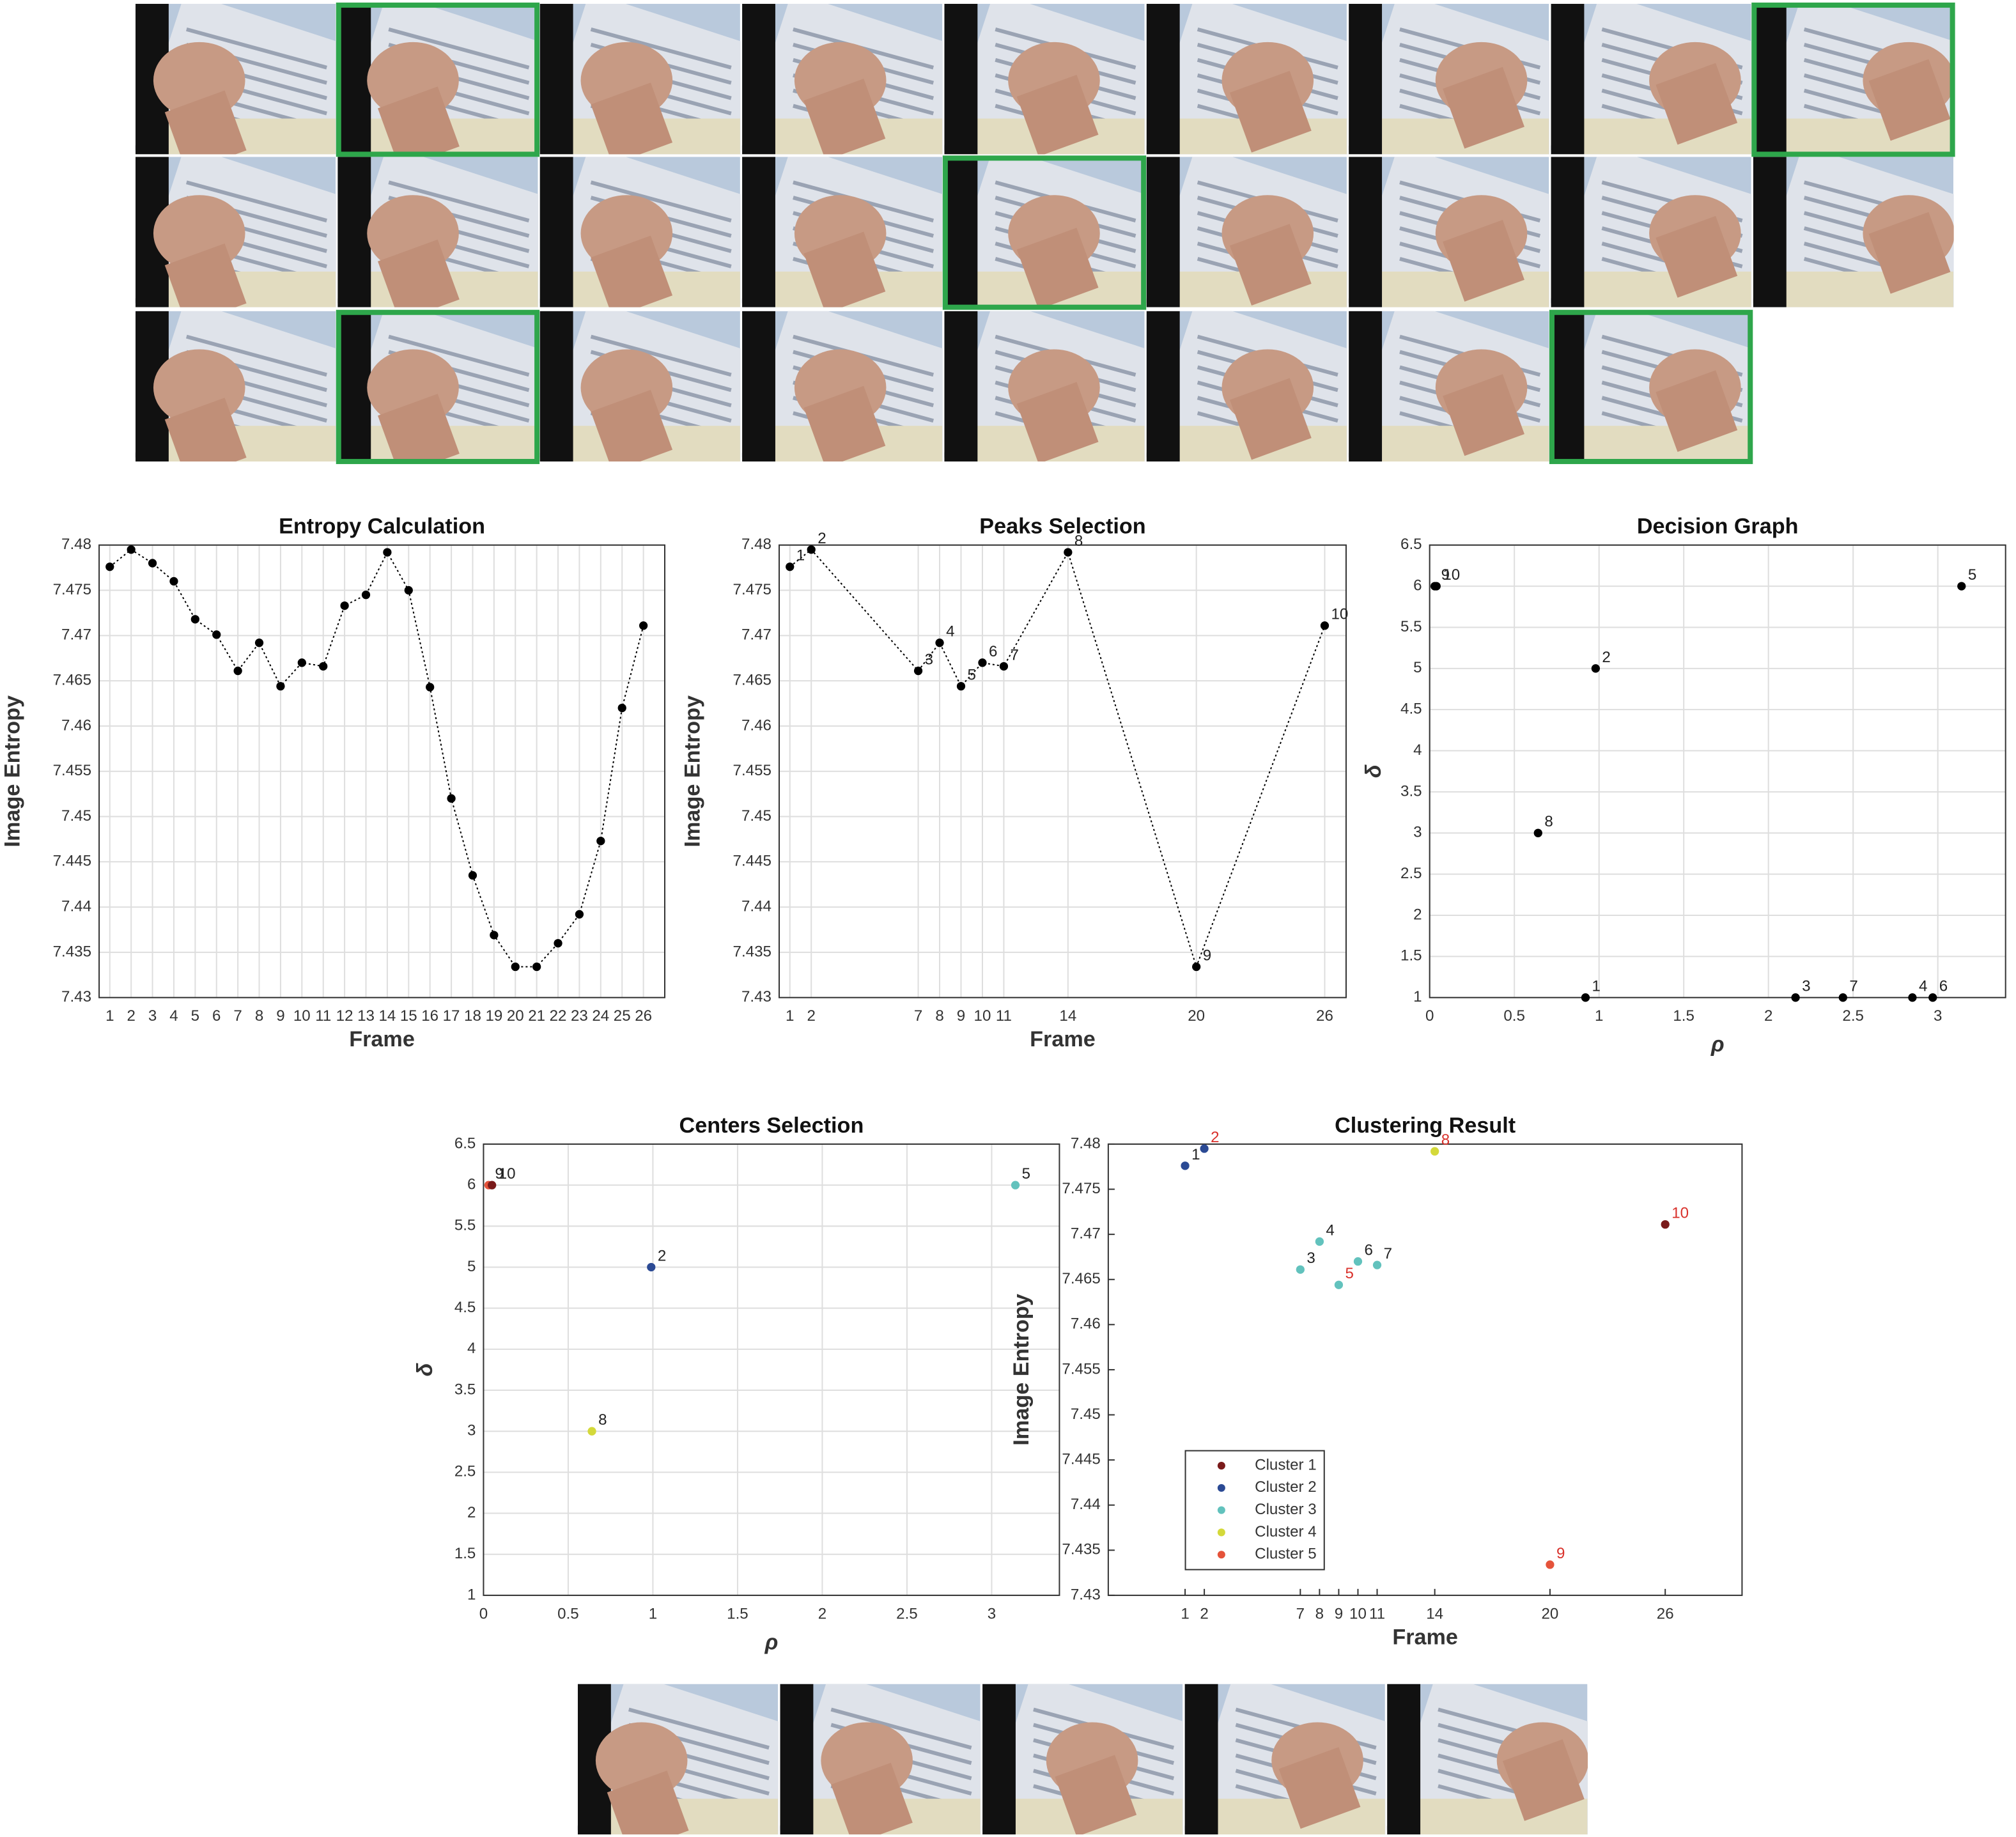  Describe the element at coordinates (344, 1016) in the screenshot. I see `x-tick-label: 12` at that location.